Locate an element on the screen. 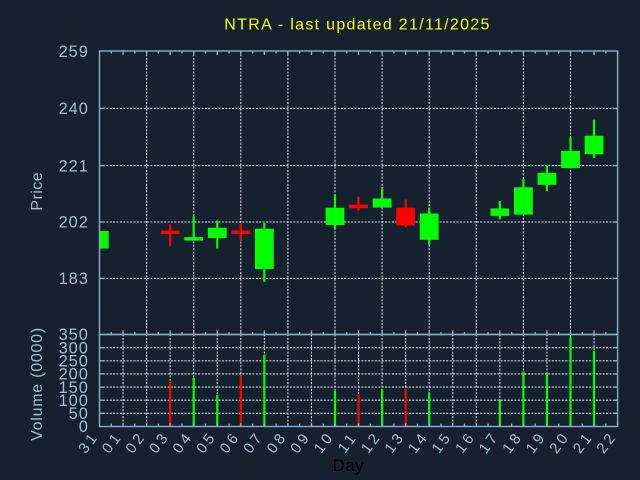 This screenshot has width=640, height=480. svg-text: 250 is located at coordinates (74, 362).